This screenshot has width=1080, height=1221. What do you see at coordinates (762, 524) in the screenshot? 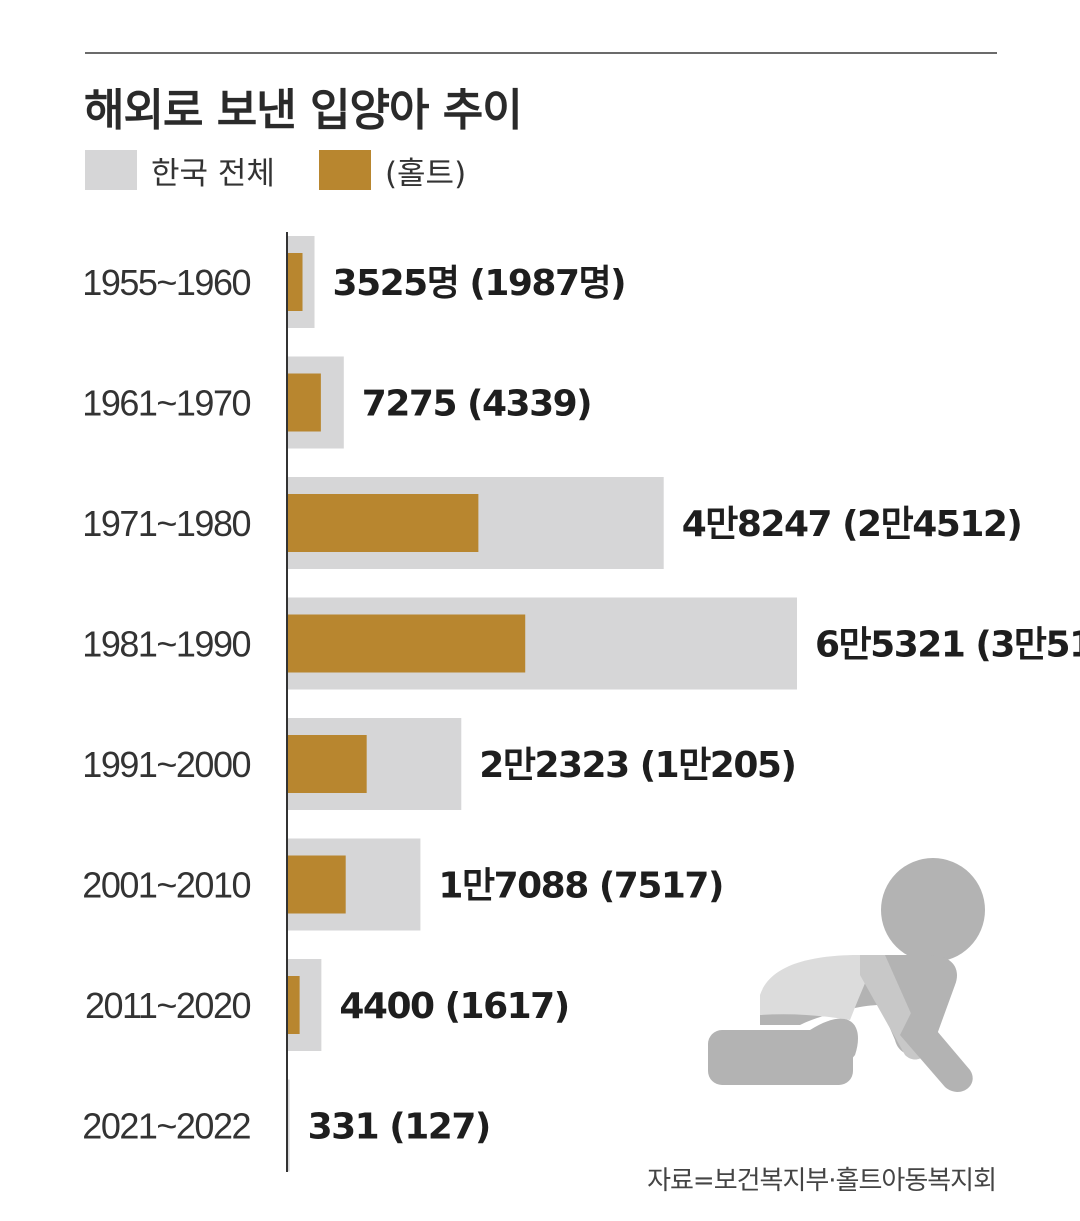
I see `value-total-1971~1980: 4만8247` at bounding box center [762, 524].